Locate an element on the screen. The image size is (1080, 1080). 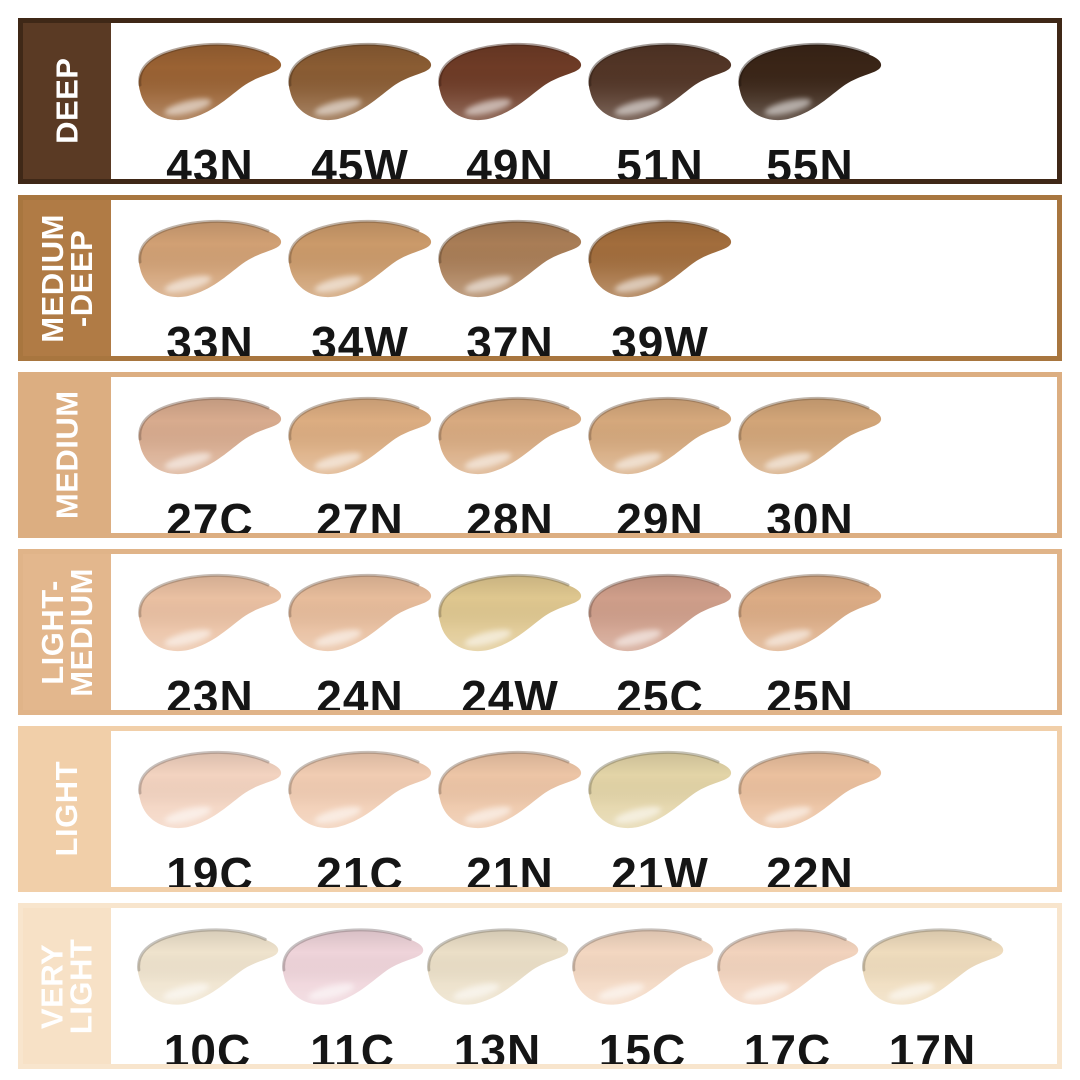
shade-code-label: 17N is located at coordinates (932, 1044).